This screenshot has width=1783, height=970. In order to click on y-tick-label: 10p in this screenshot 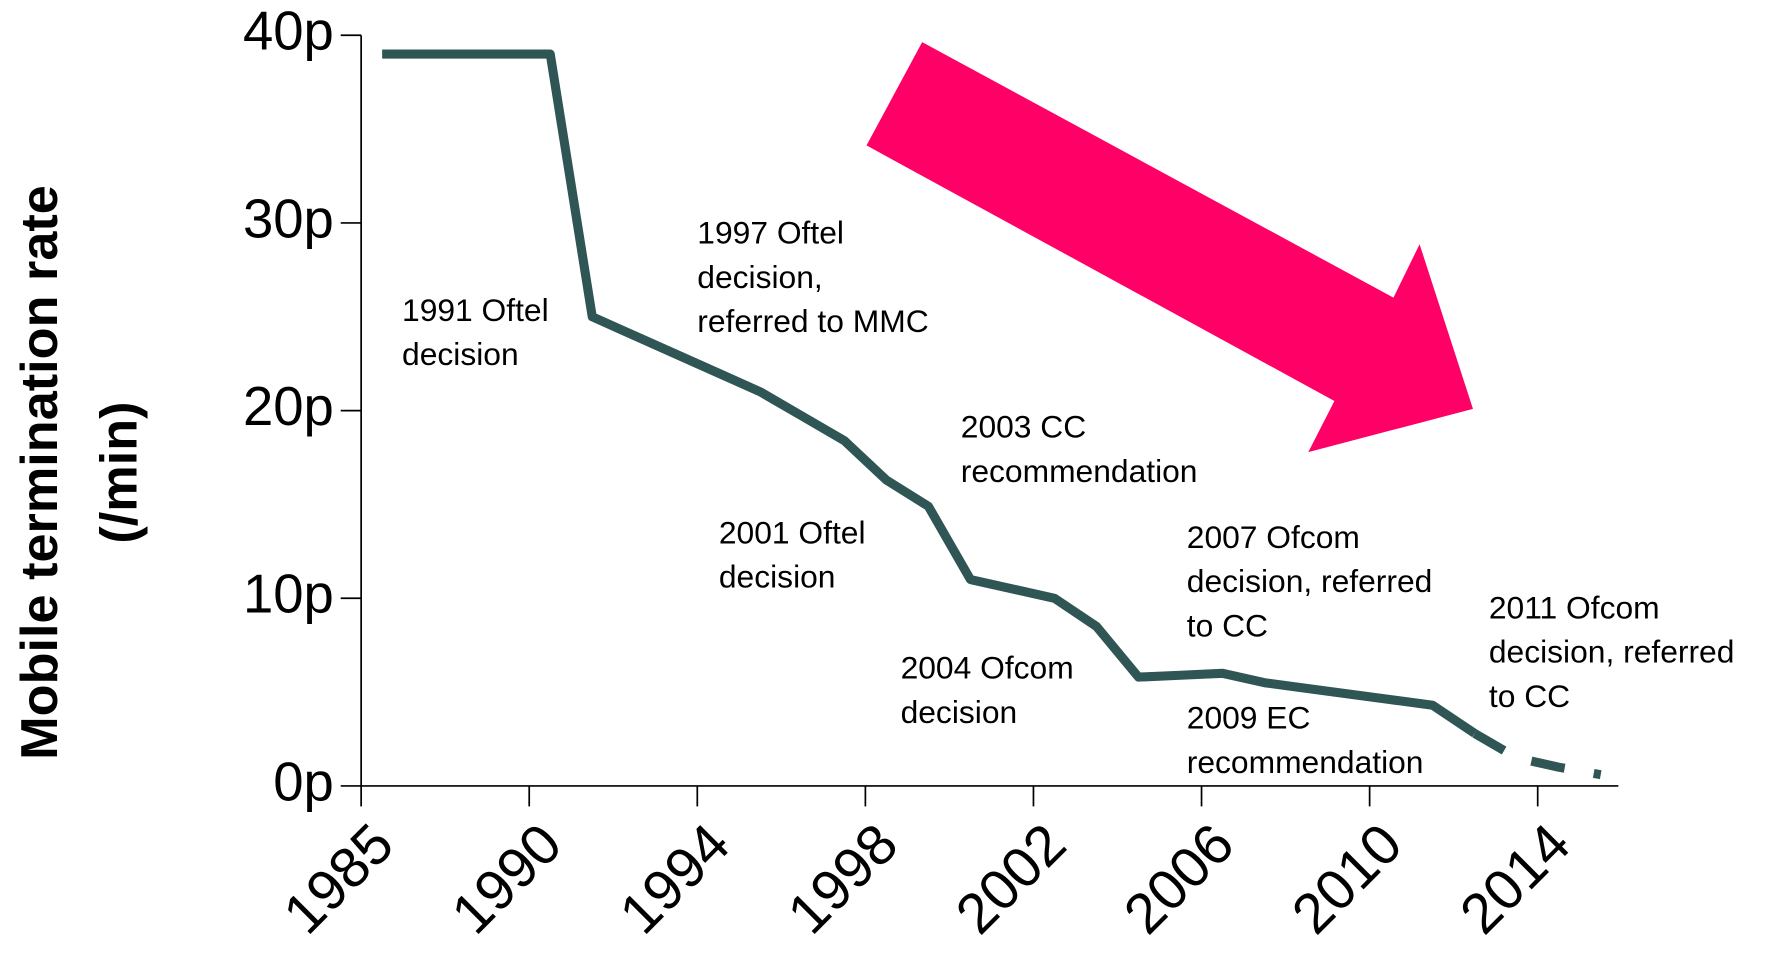, I will do `click(288, 594)`.